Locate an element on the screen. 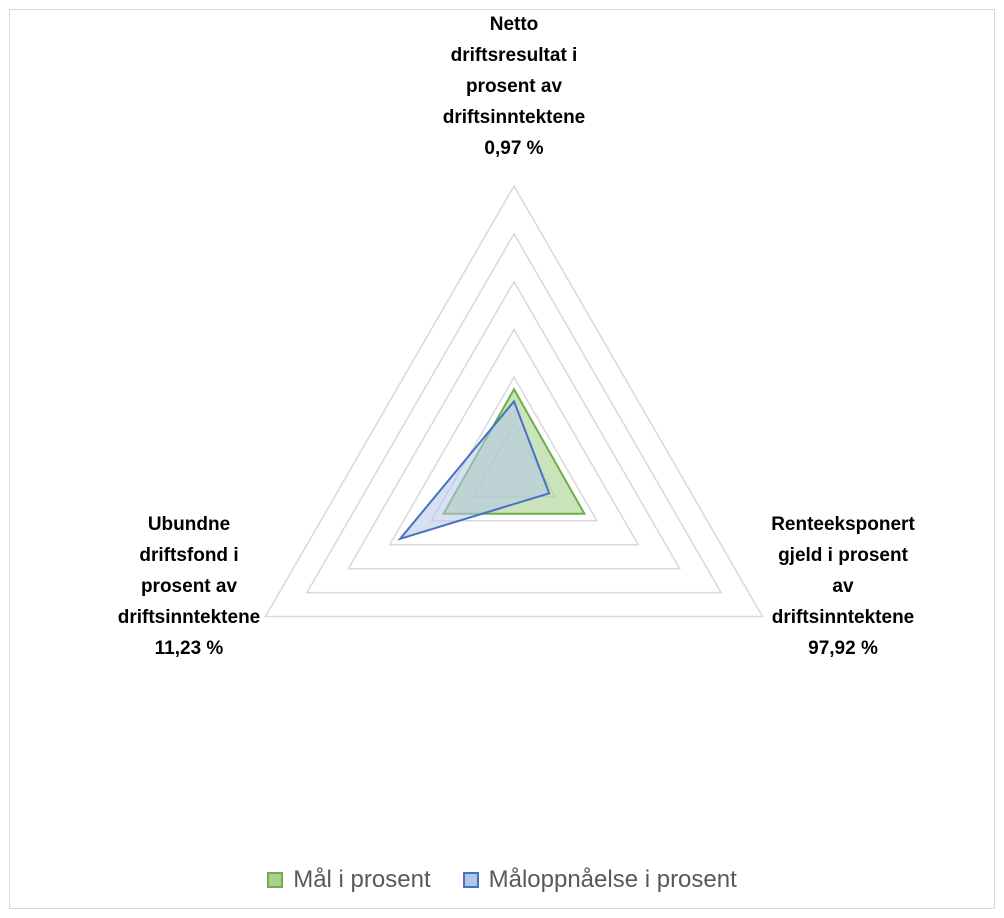 This screenshot has height=918, width=1004. legend-item-achievement: Måloppnåelse i prosent is located at coordinates (599, 880).